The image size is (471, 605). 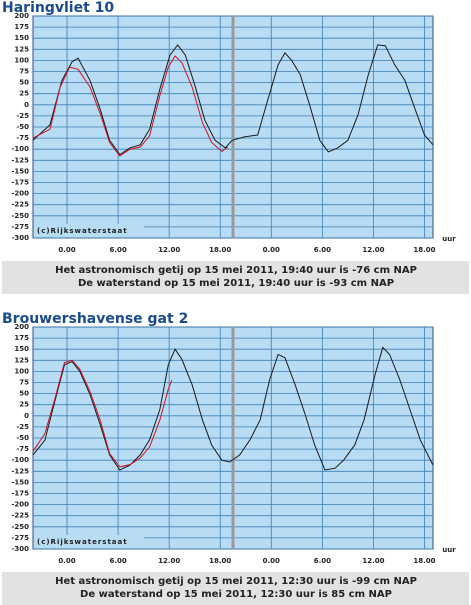 I want to click on chart-title: Brouwershavense gat 2, so click(x=95, y=319).